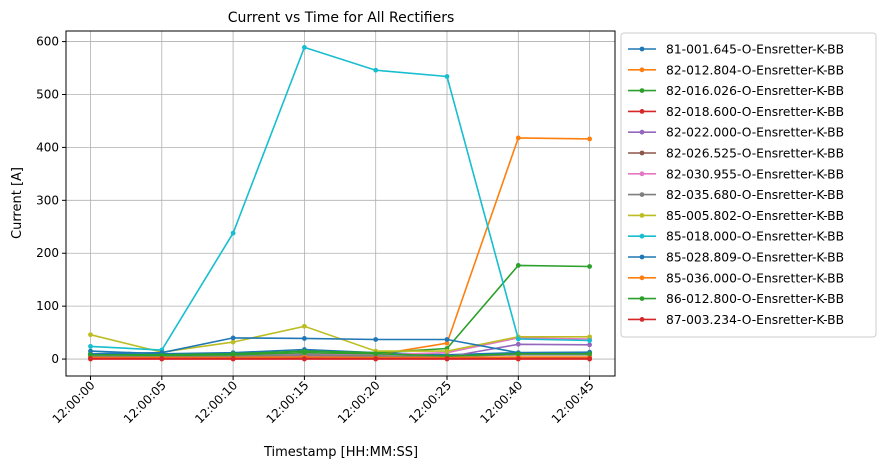 The image size is (883, 470). I want to click on chart-title: Current vs Time for All Rectifiers, so click(341, 18).